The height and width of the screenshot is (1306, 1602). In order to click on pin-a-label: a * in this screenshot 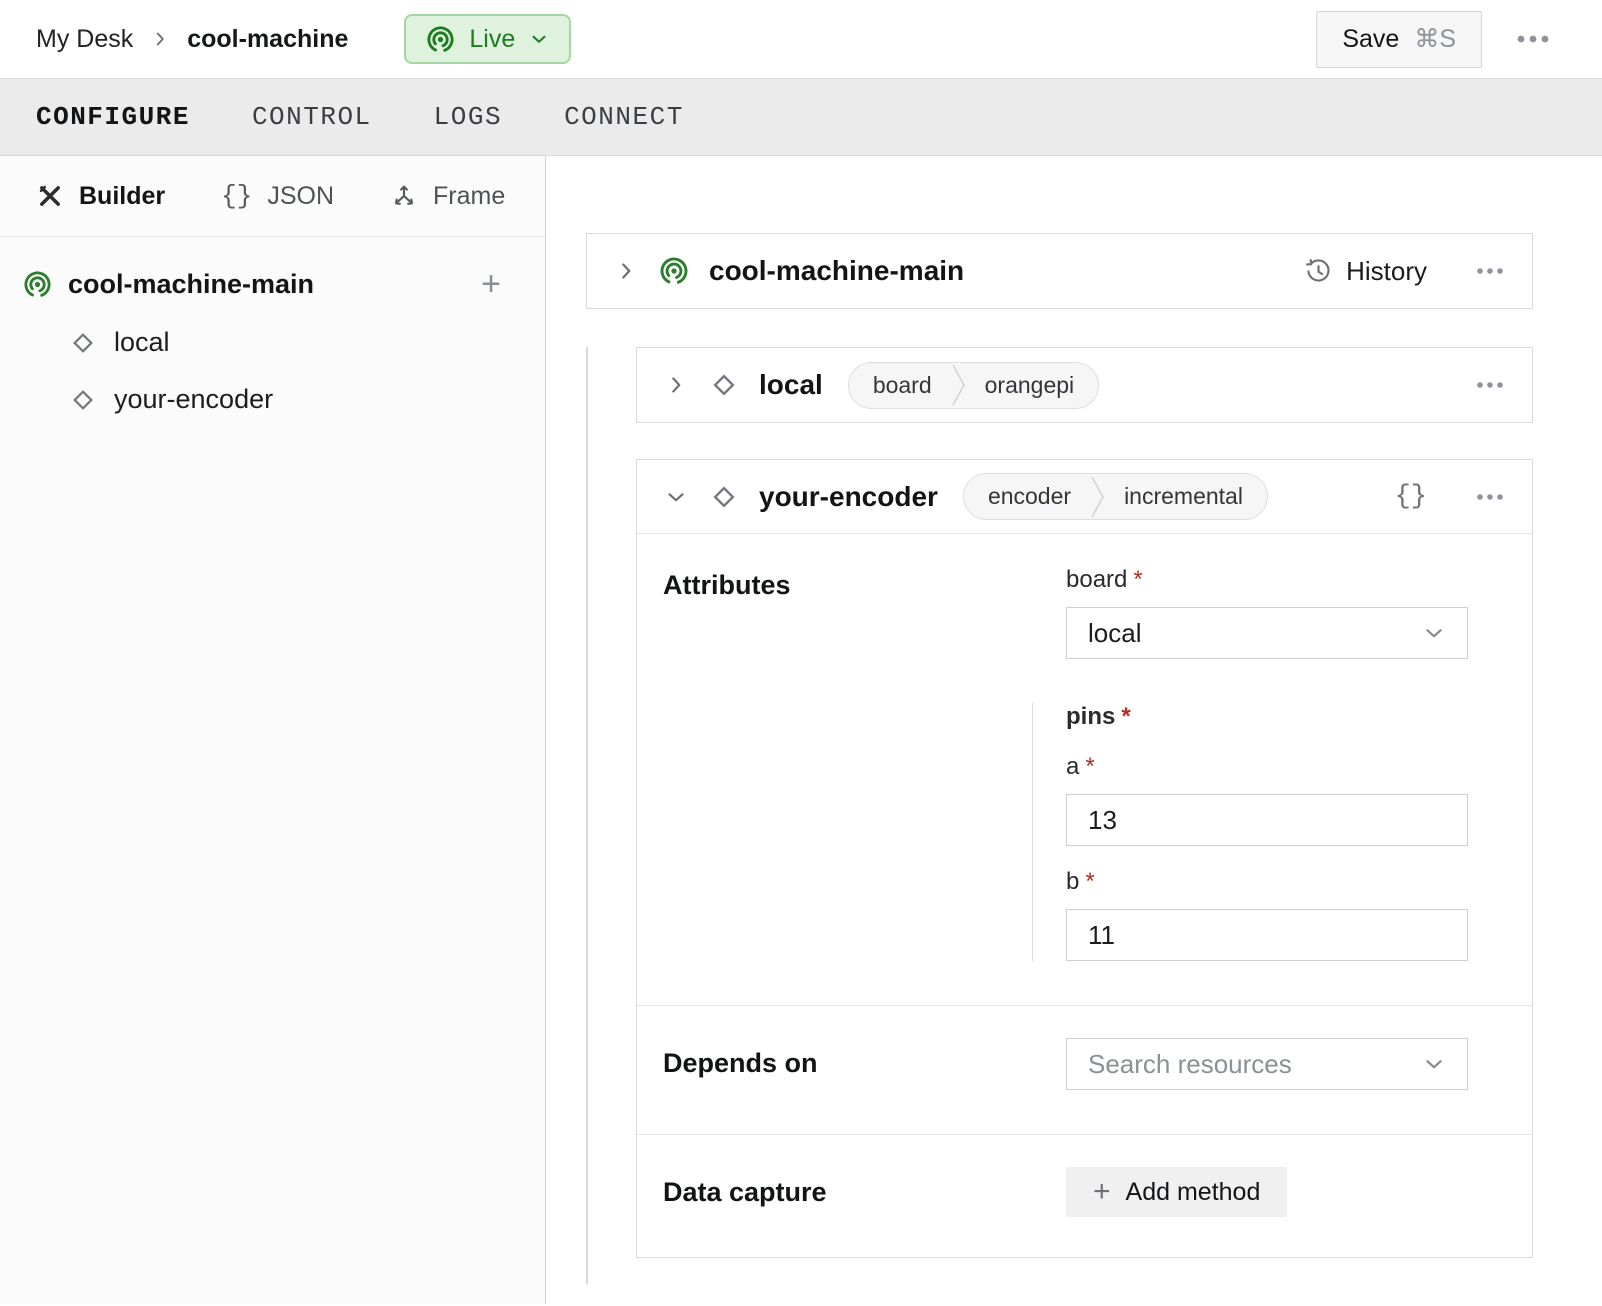, I will do `click(1080, 766)`.